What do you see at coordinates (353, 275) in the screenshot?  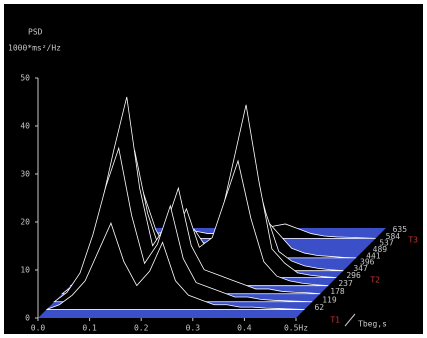 I see `z-tick-label: 296` at bounding box center [353, 275].